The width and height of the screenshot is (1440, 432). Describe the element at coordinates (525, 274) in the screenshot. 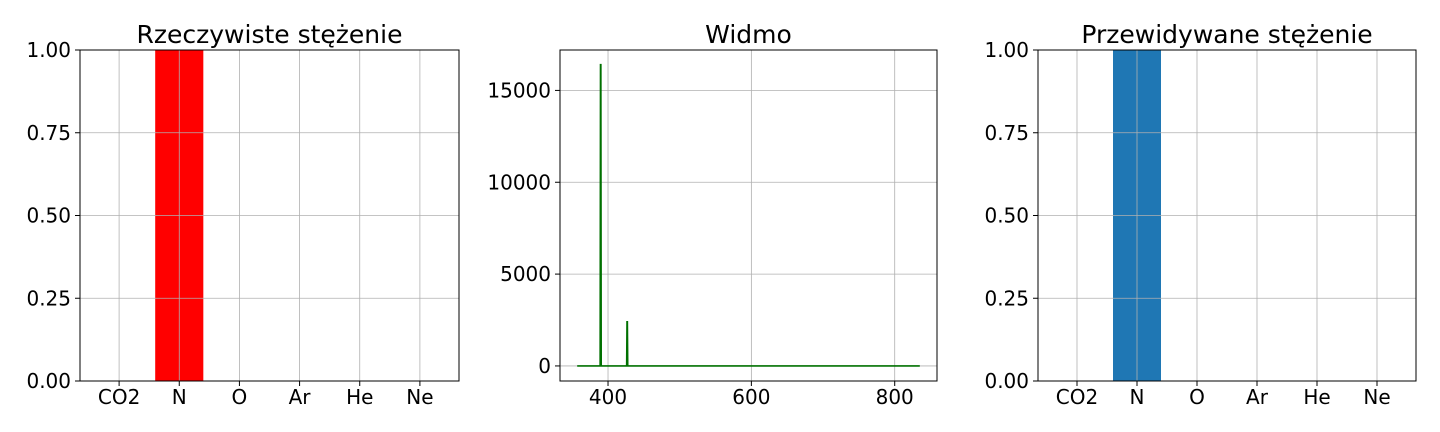

I see `y-tick-label: 5000` at that location.